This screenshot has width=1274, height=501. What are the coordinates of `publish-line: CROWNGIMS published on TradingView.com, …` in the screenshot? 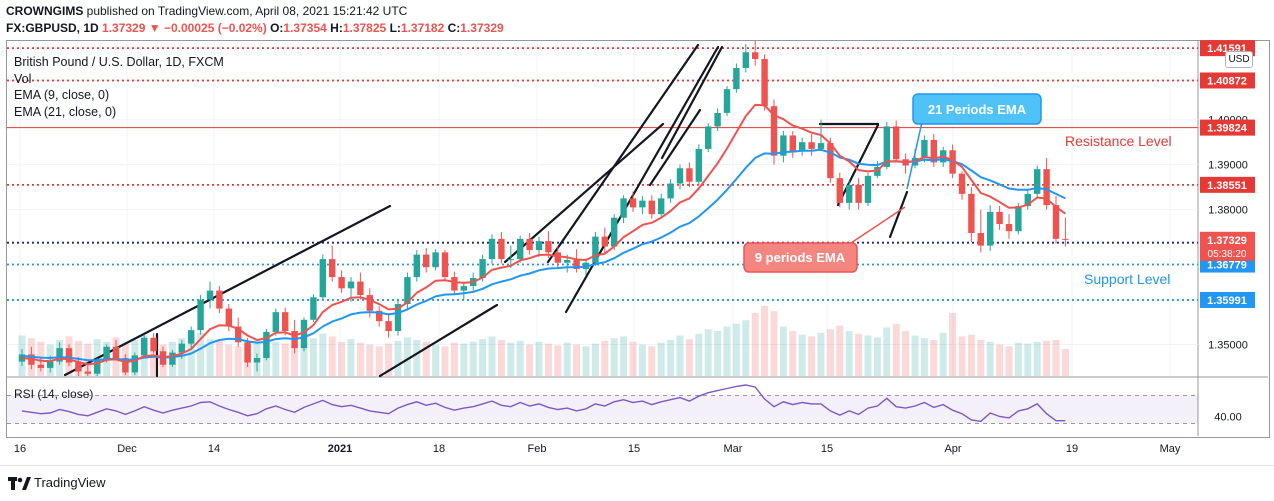 It's located at (206, 11).